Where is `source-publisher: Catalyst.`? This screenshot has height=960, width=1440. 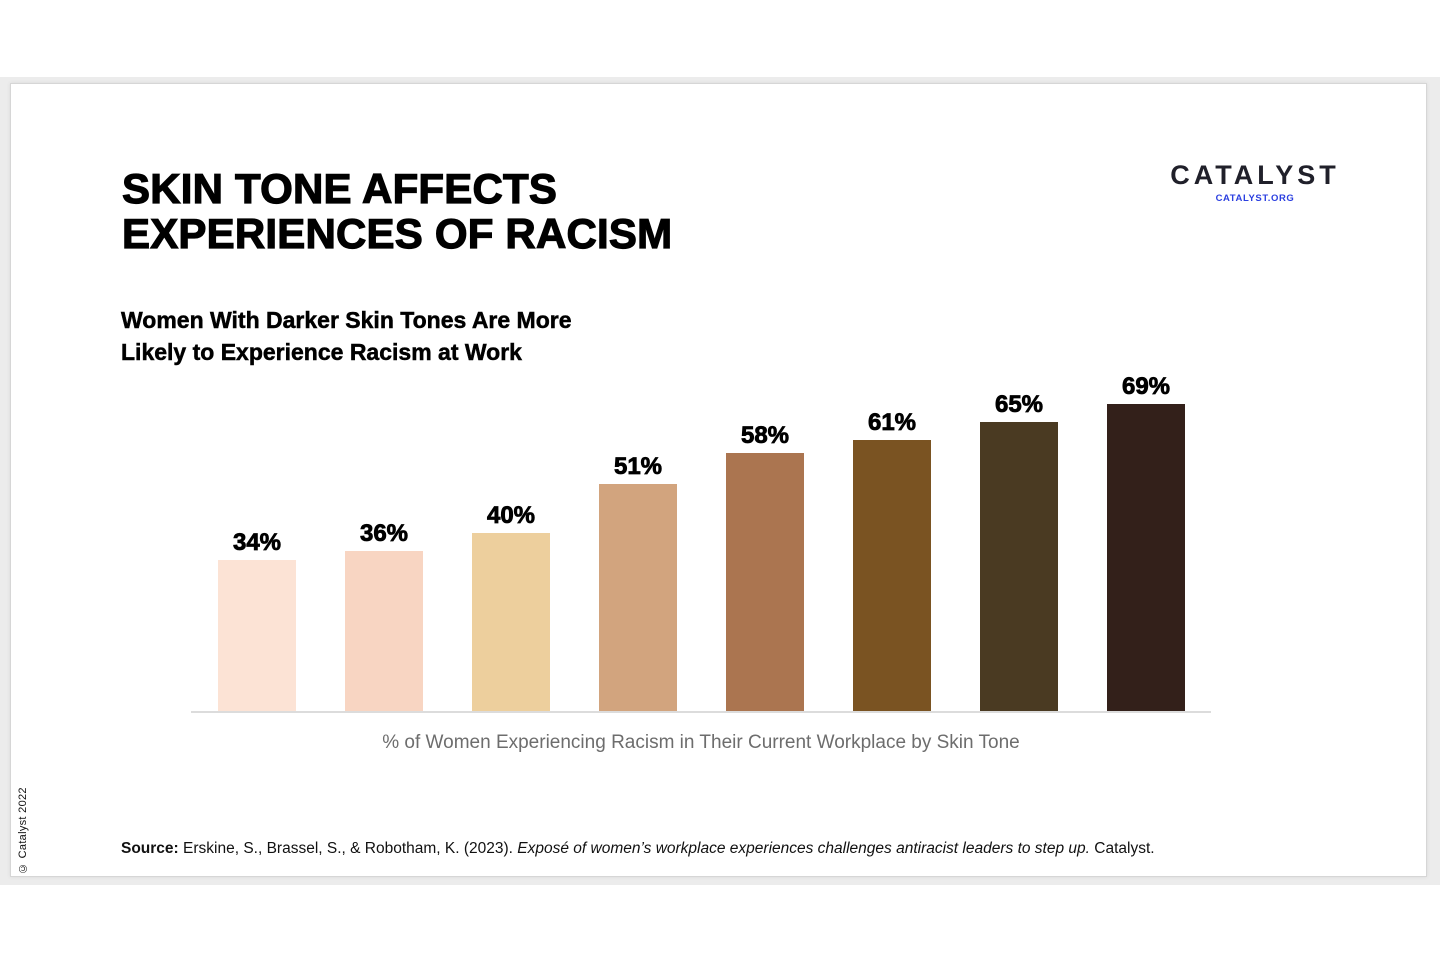
source-publisher: Catalyst. is located at coordinates (1122, 848).